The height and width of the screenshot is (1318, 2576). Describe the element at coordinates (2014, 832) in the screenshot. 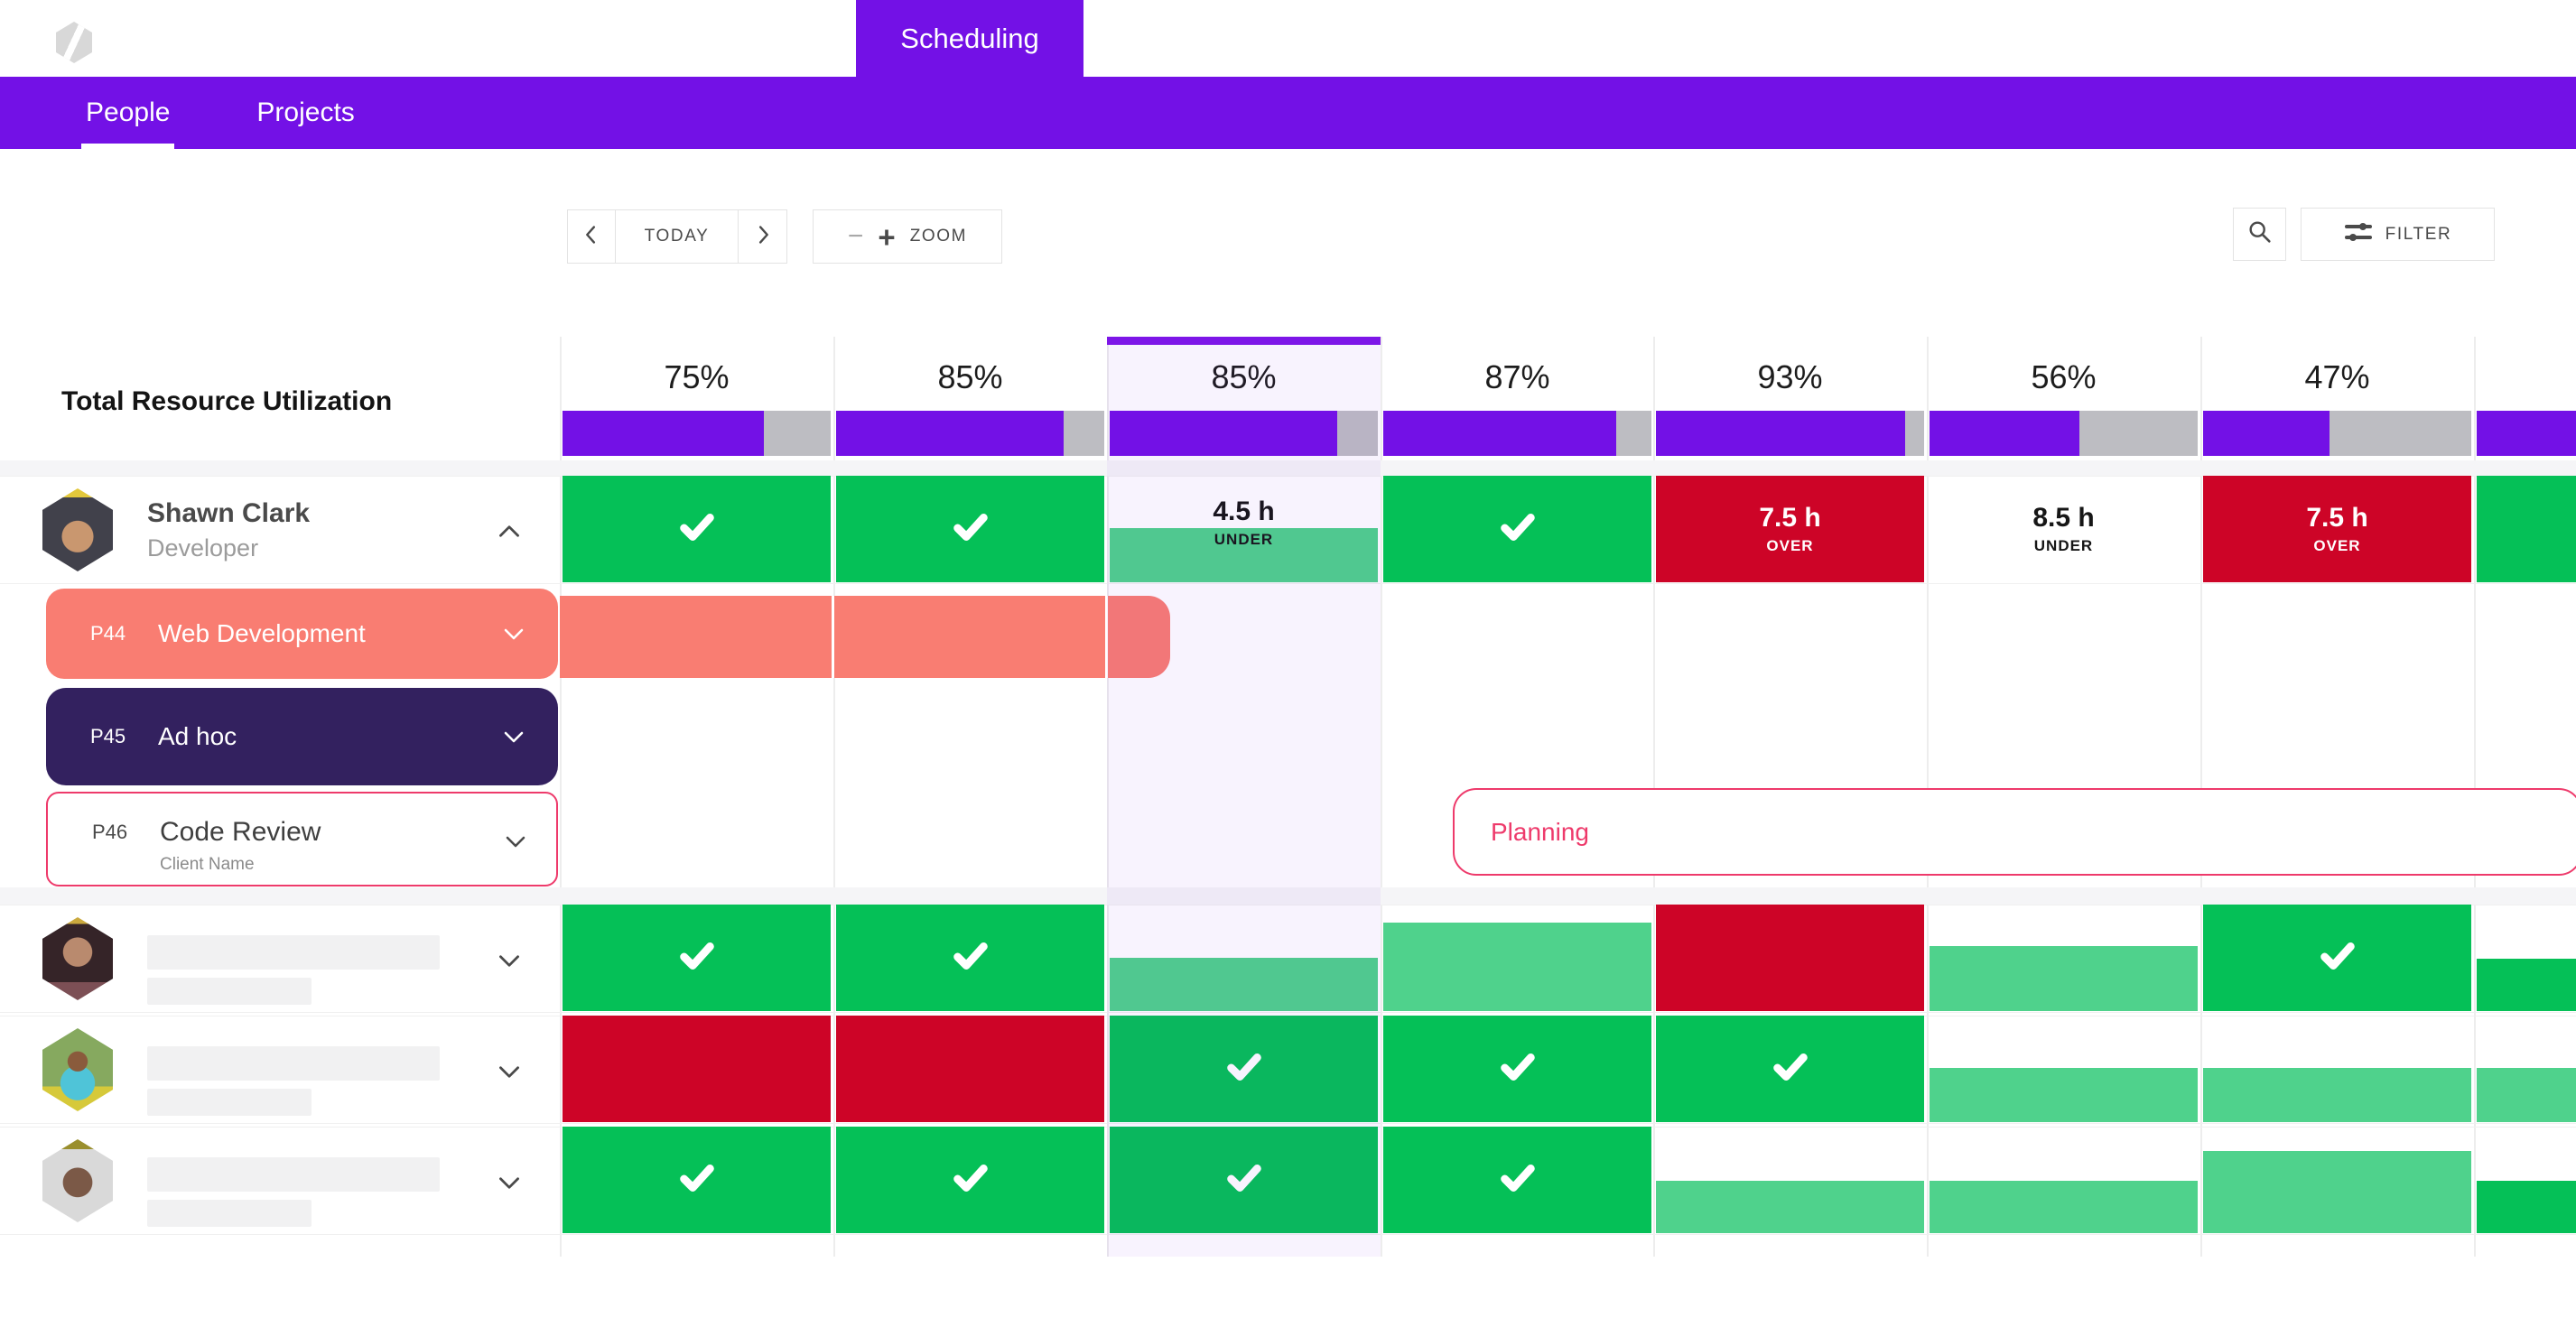

I see `planning-allocation: Planning` at that location.